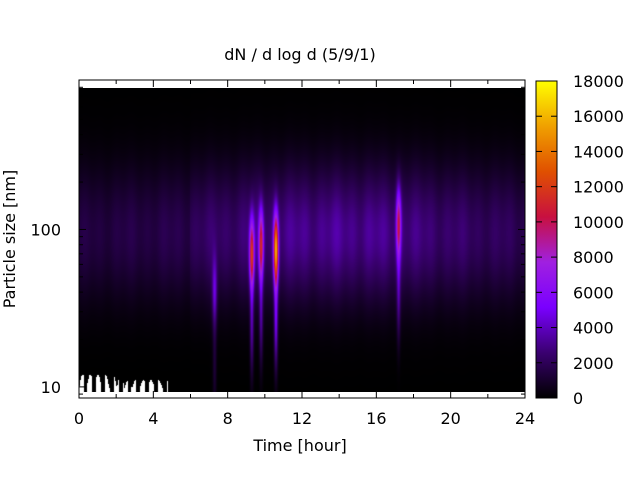 The width and height of the screenshot is (640, 480). I want to click on colorbar-tick-label: 10000, so click(598, 222).